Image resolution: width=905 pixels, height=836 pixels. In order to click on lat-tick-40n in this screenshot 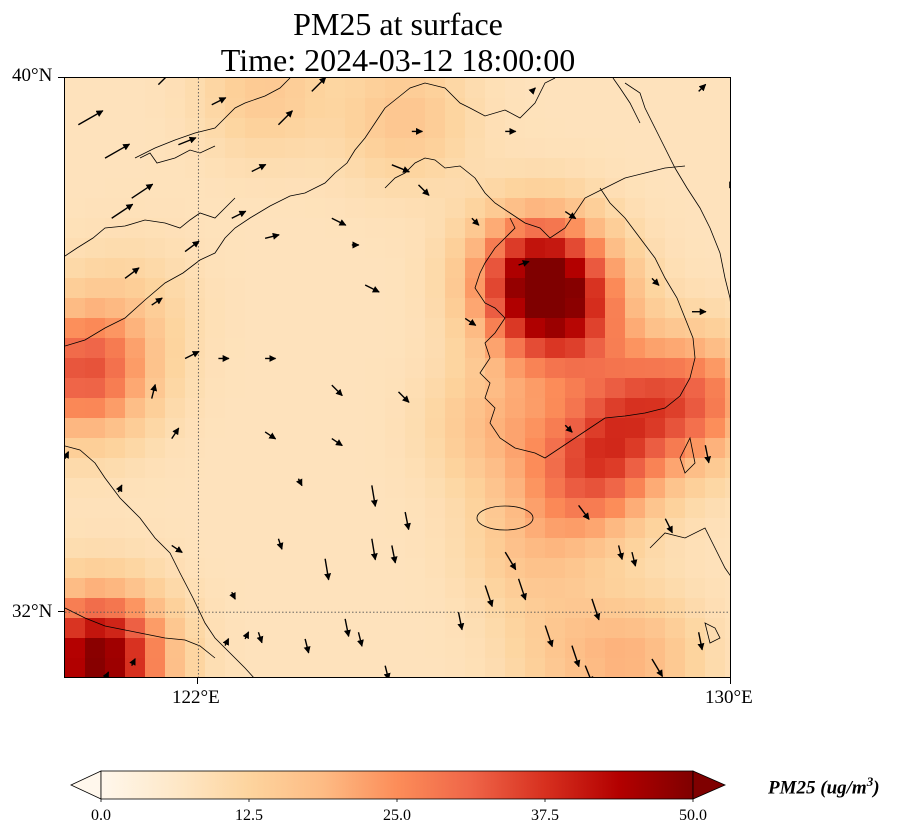, I will do `click(61, 77)`.